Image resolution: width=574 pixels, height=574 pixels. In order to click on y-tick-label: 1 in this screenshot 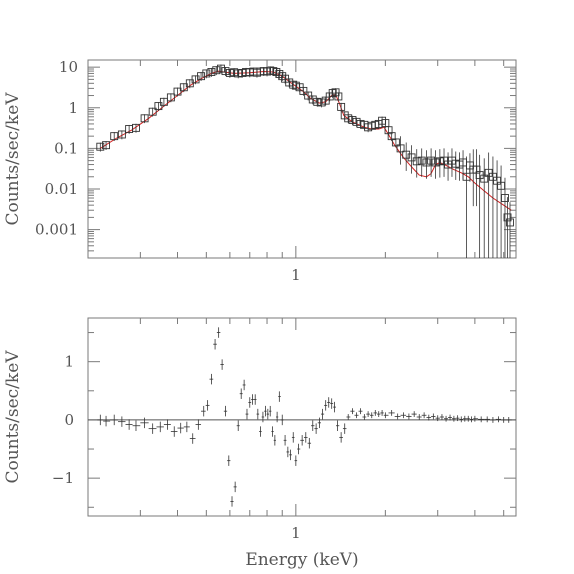, I will do `click(73, 108)`.